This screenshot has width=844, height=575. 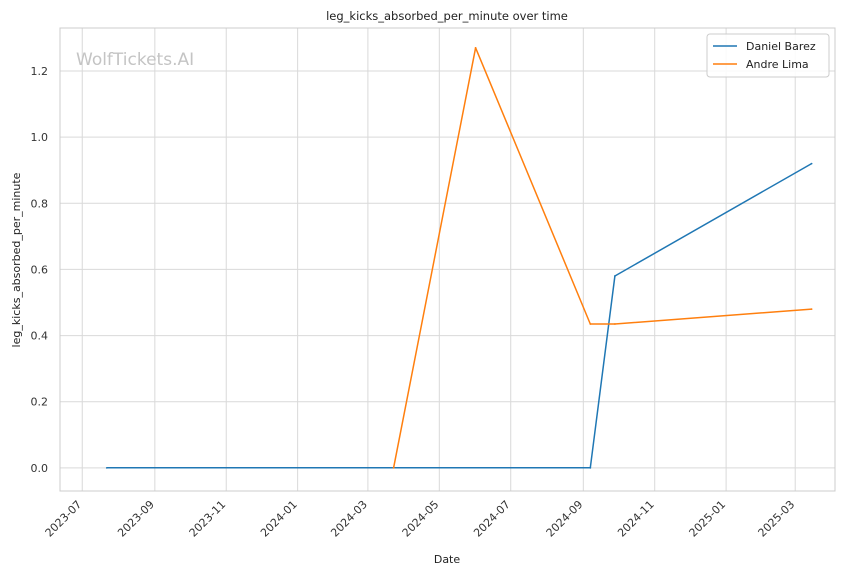 I want to click on y-tick-label: 0.8, so click(x=40, y=203).